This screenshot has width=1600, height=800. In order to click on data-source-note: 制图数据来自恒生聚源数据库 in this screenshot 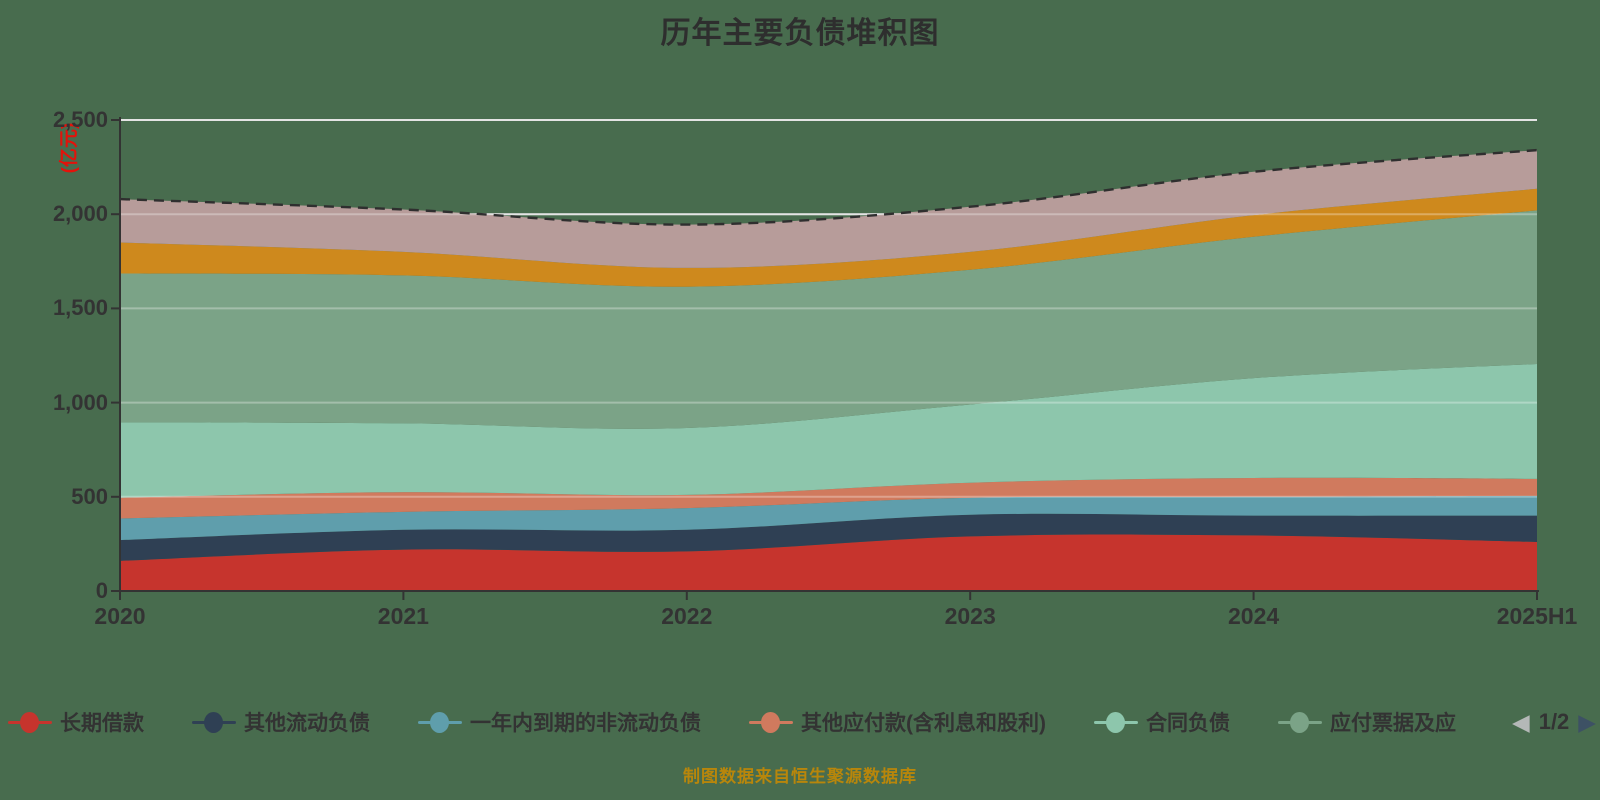, I will do `click(800, 776)`.